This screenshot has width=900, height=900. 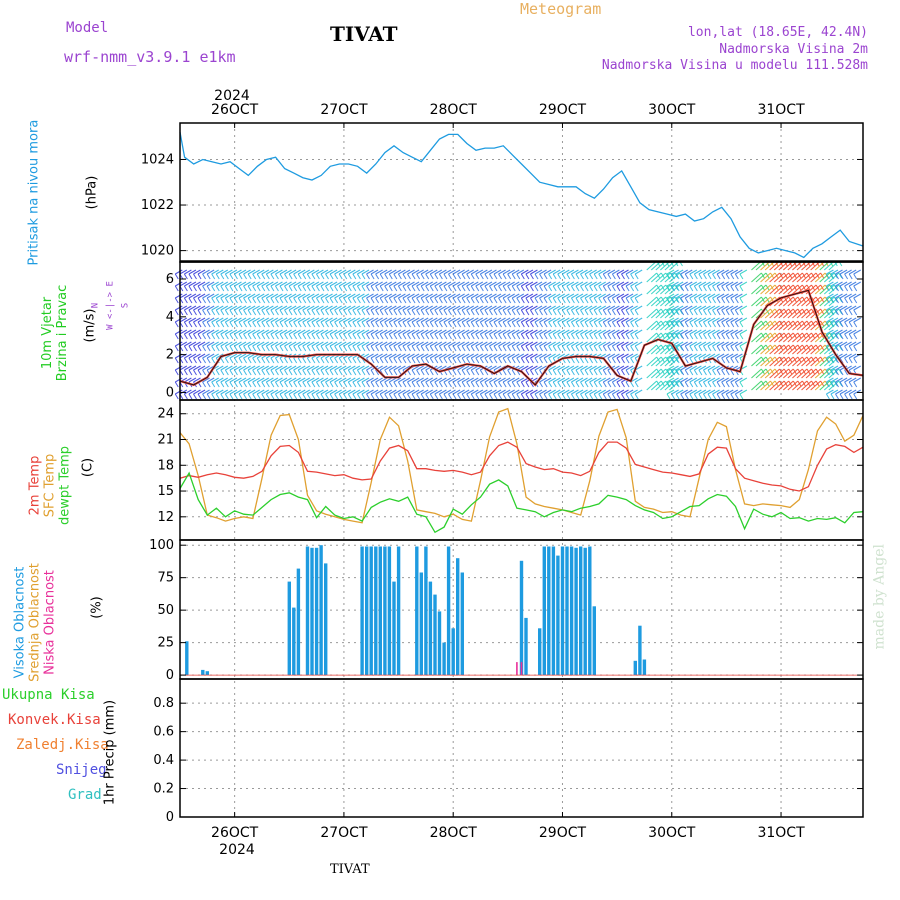 What do you see at coordinates (640, 650) in the screenshot?
I see `cloud-bar` at bounding box center [640, 650].